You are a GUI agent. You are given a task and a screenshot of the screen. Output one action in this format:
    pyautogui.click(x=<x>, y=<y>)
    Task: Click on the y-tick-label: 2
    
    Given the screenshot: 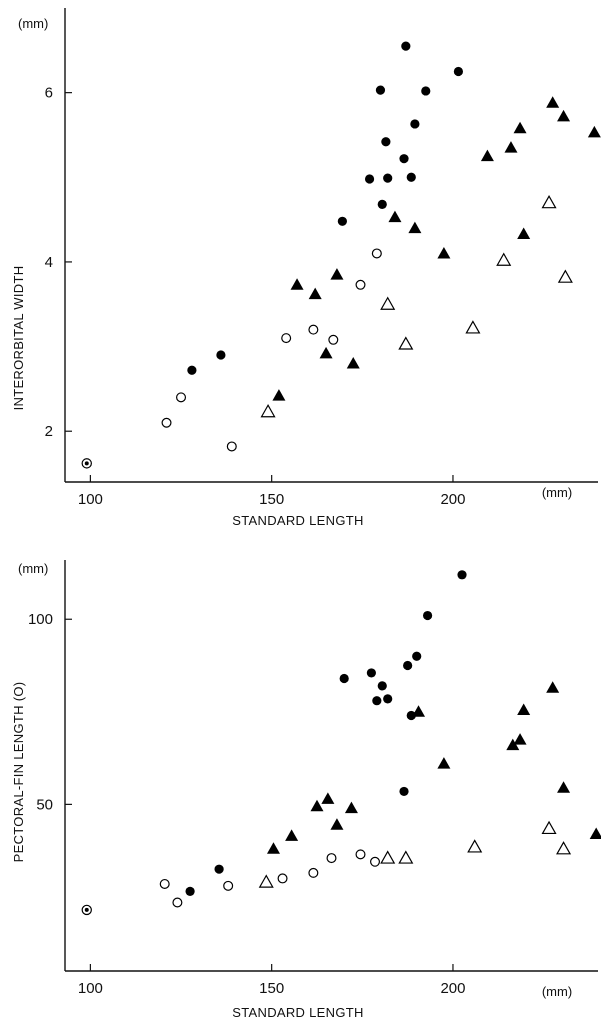 What is the action you would take?
    pyautogui.click(x=49, y=431)
    